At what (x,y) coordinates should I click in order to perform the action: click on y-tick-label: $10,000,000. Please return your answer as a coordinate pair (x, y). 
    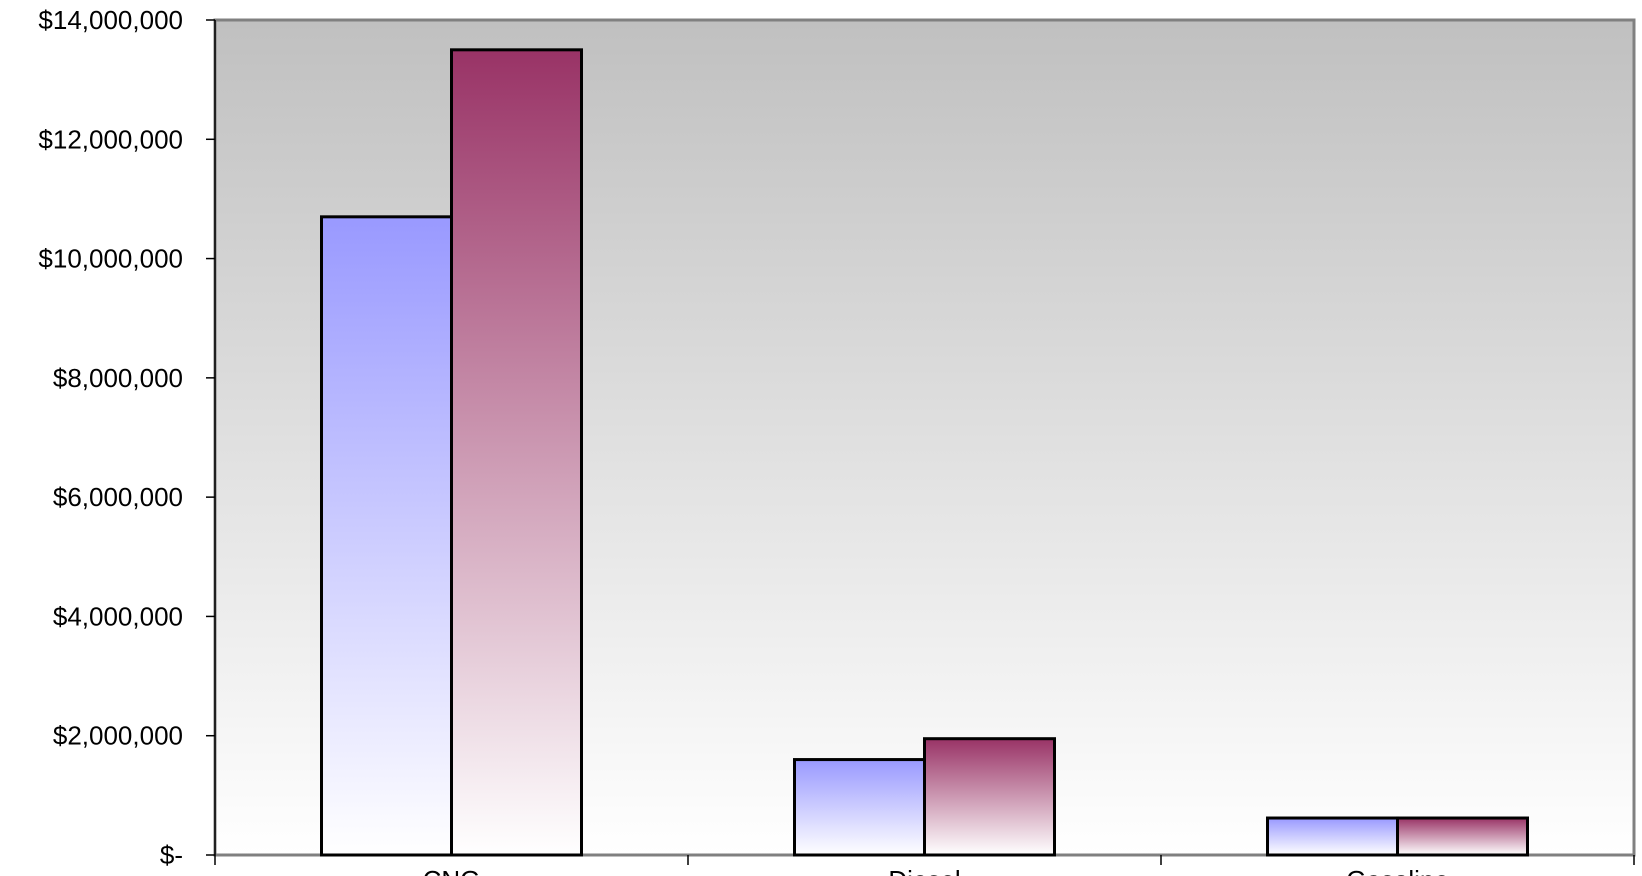
    Looking at the image, I should click on (110, 259).